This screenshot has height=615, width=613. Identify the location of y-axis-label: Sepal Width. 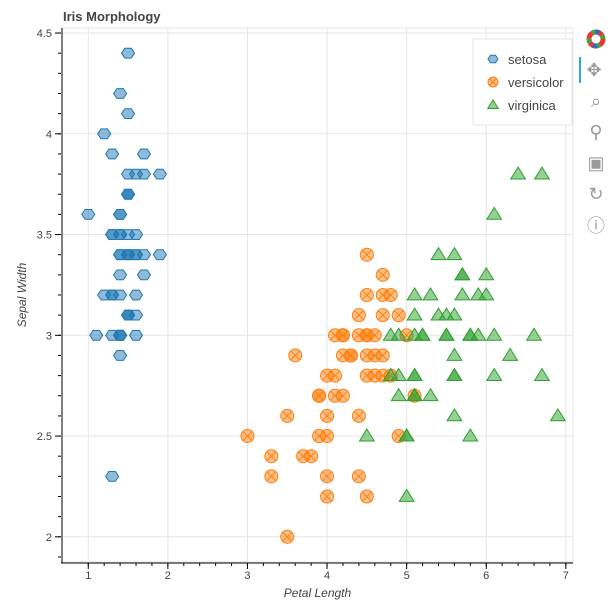
(22, 294).